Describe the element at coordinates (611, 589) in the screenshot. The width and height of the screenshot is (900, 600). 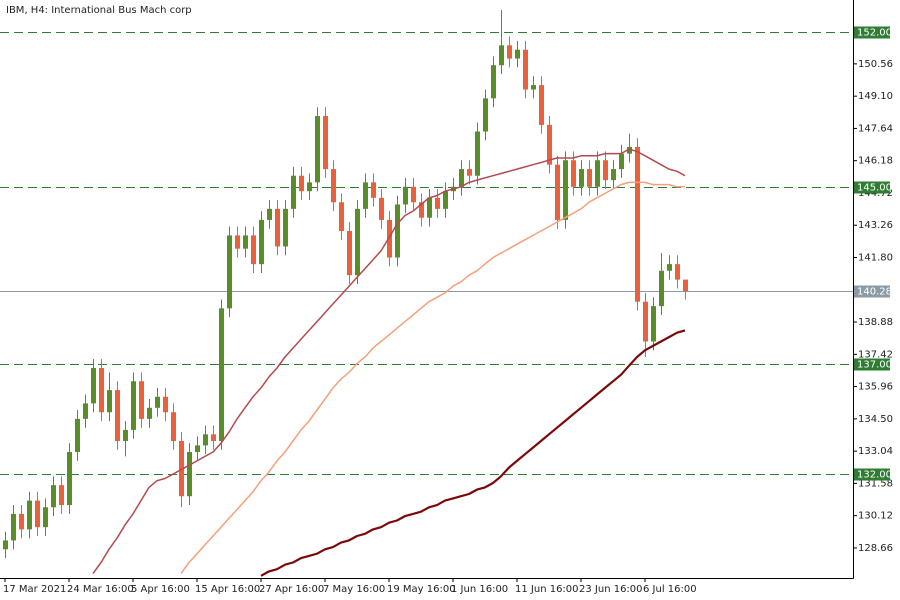
I see `x-tick-label: 23 Jun 16:00` at that location.